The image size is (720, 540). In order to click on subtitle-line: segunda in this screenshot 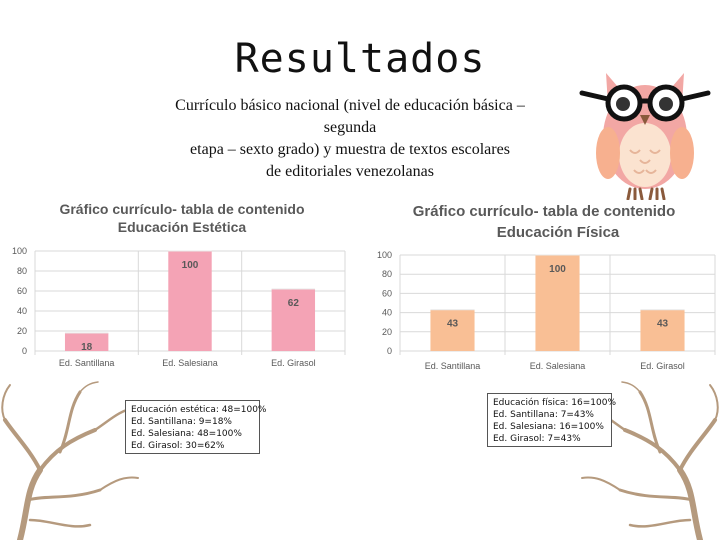, I will do `click(350, 127)`.